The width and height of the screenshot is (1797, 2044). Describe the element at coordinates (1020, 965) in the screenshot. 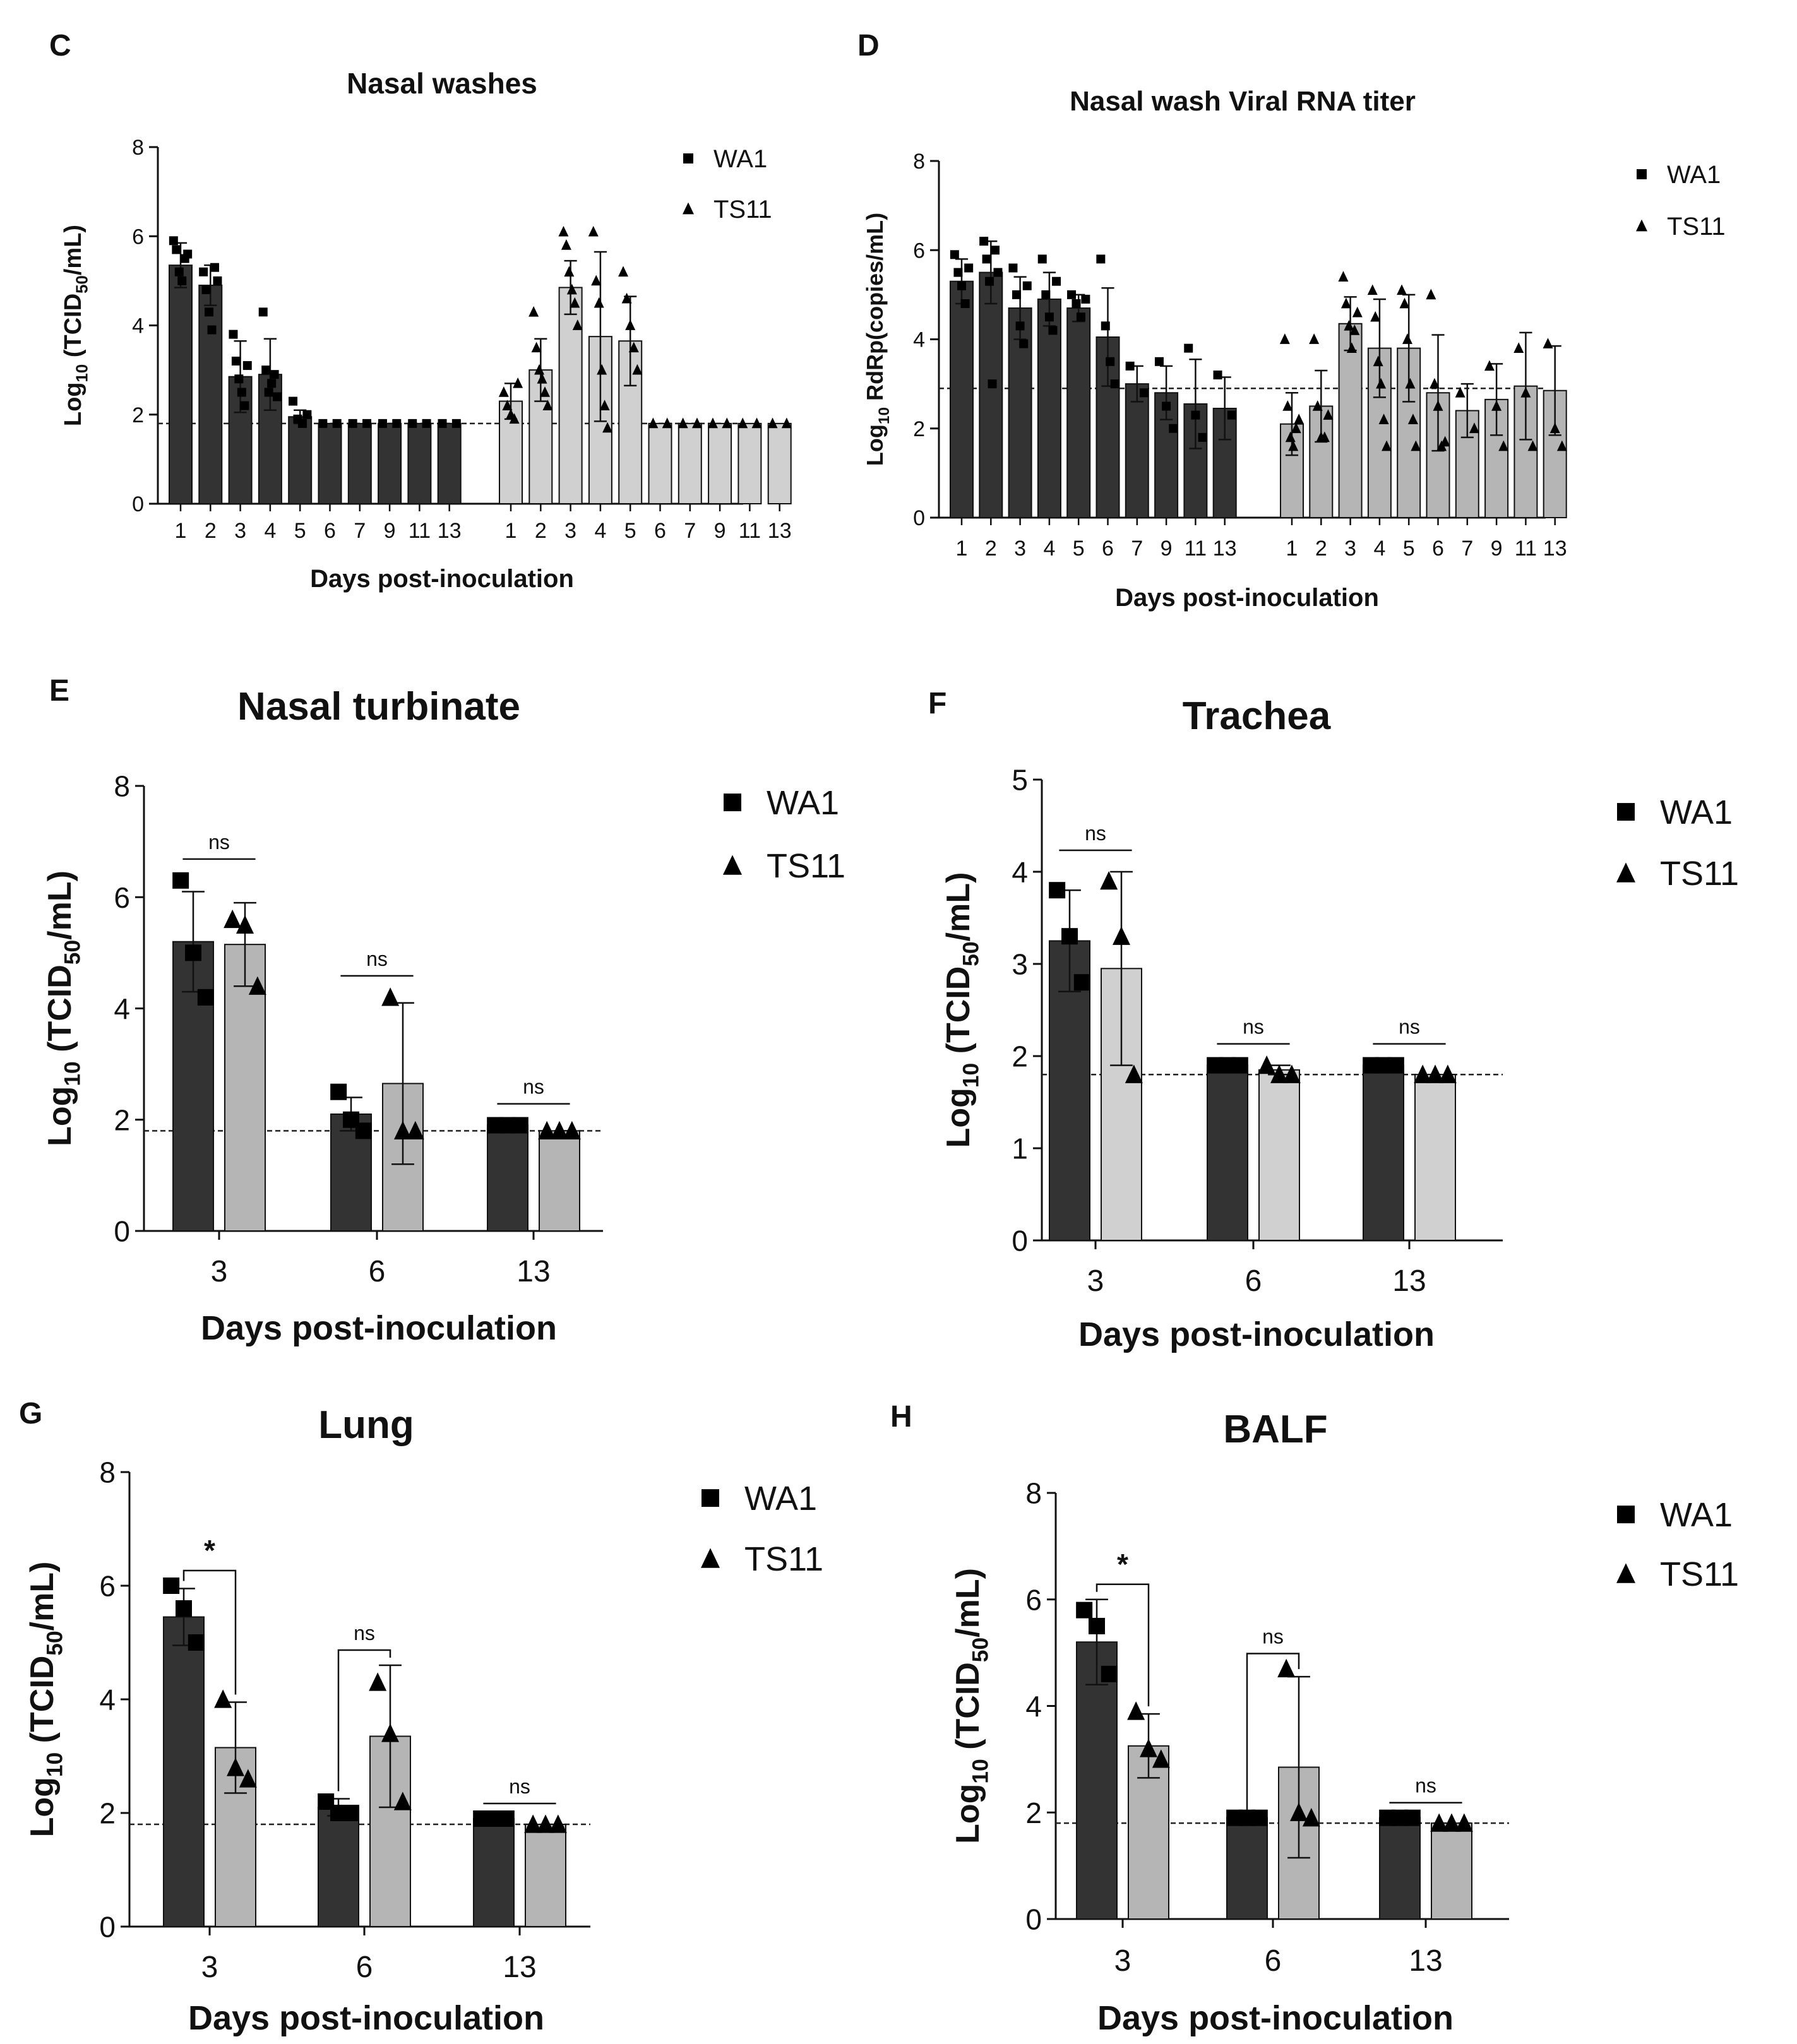

I see `y-tick-label: 3` at that location.